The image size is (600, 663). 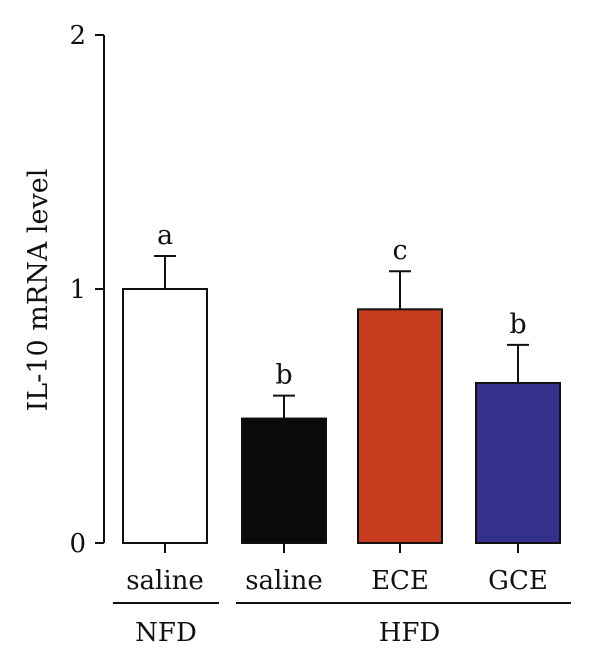 I want to click on y-axis-label: IL-10 mRNA level, so click(x=38, y=290).